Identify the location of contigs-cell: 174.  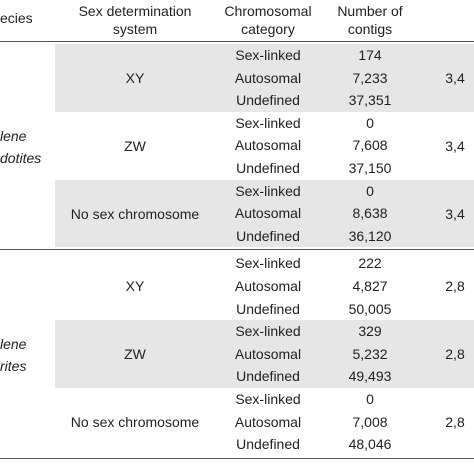
(370, 55).